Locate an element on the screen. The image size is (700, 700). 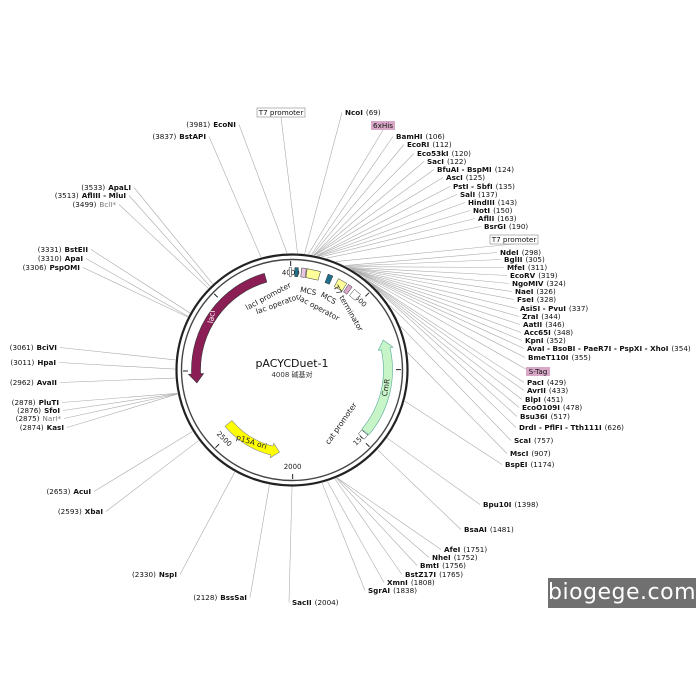
site-position: (305) is located at coordinates (535, 259).